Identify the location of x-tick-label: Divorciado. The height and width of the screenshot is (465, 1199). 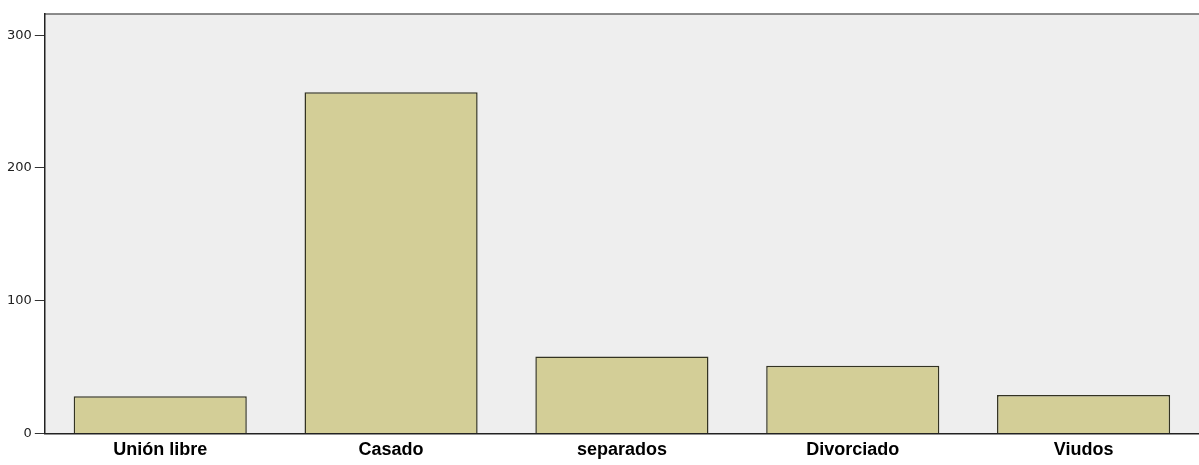
(853, 449).